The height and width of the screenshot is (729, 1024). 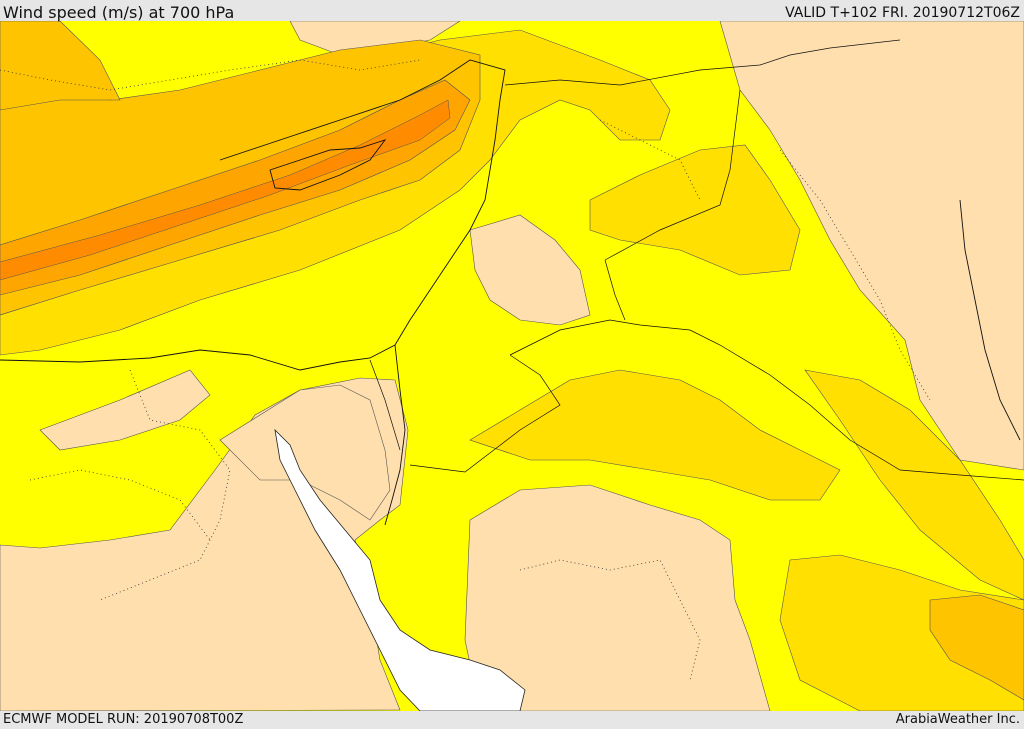 I want to click on band-3-aegean, so click(x=60, y=66).